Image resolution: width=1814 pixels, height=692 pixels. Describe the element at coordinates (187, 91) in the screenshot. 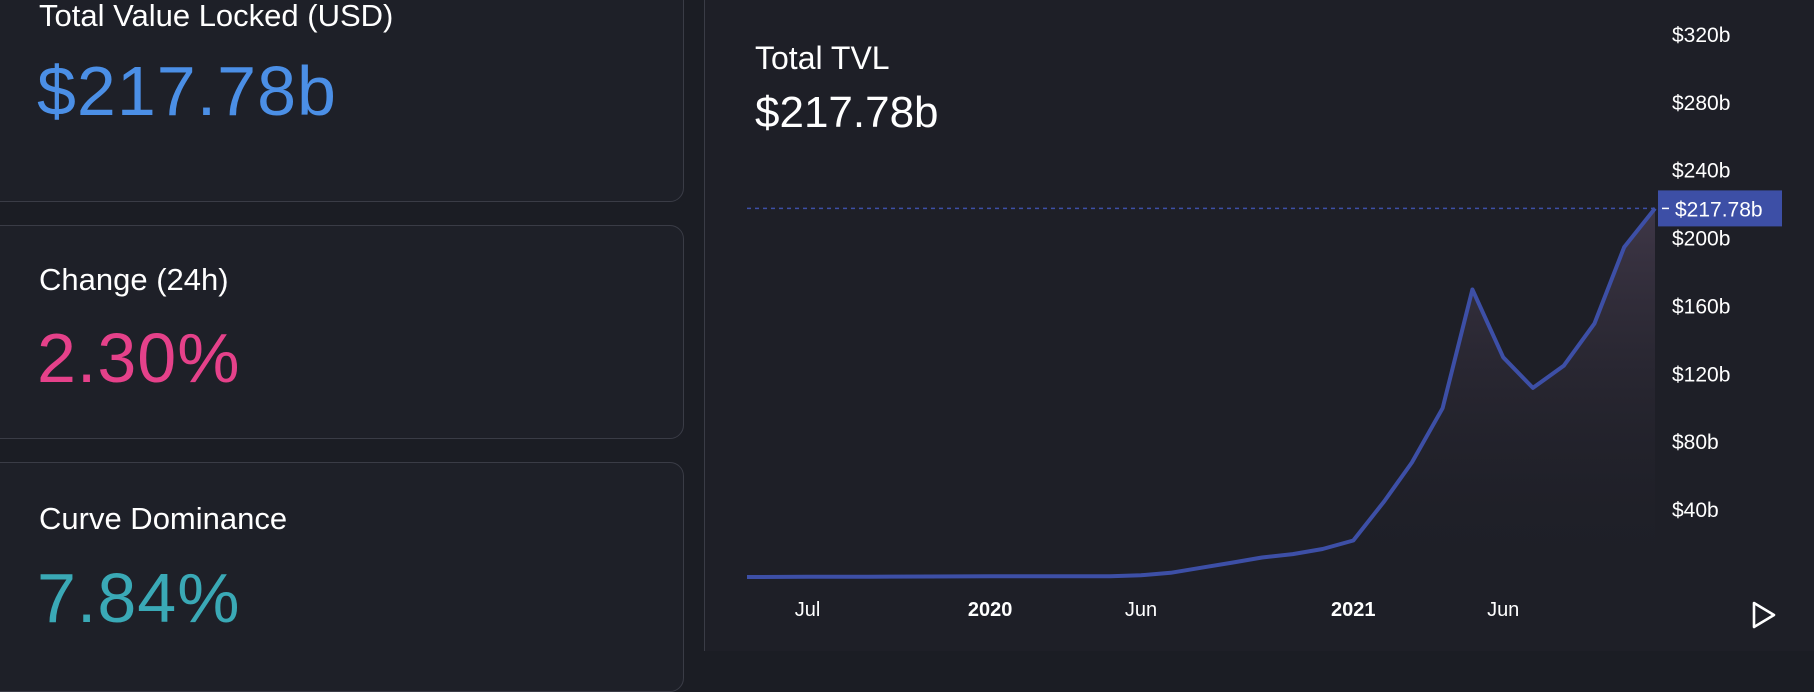

I see `tvl-value: $217.78b` at that location.